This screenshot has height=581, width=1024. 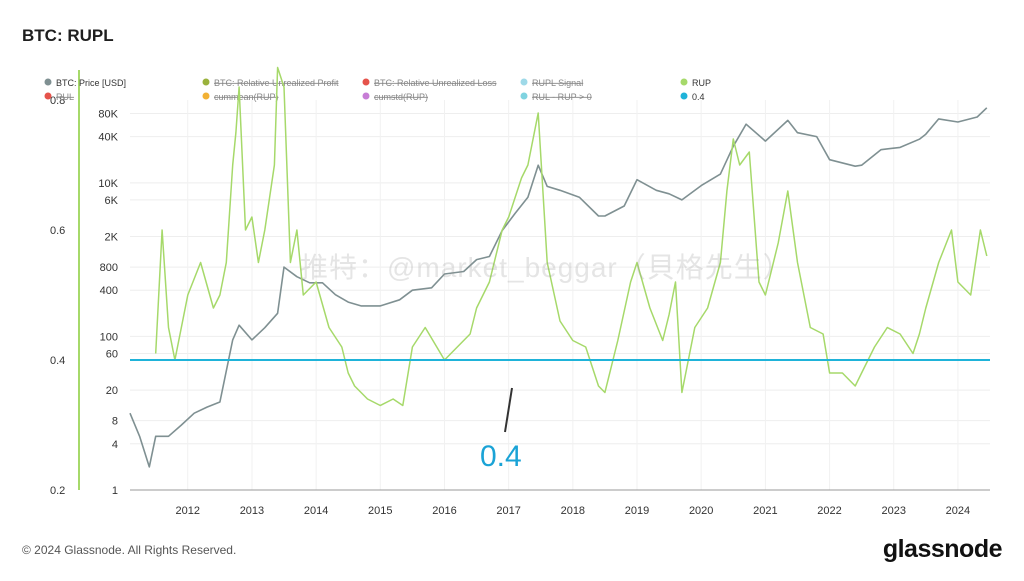 I want to click on x-axis-tick-label: 2024, so click(x=958, y=511).